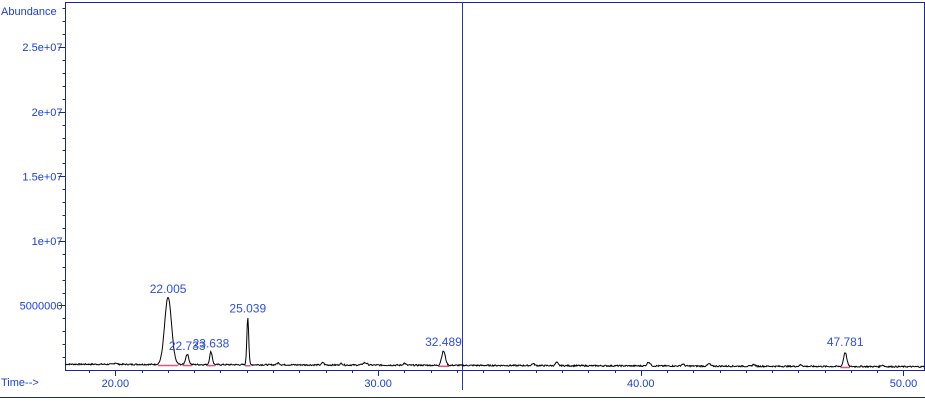 This screenshot has width=925, height=402. What do you see at coordinates (641, 384) in the screenshot?
I see `x-tick-label: 40.00` at bounding box center [641, 384].